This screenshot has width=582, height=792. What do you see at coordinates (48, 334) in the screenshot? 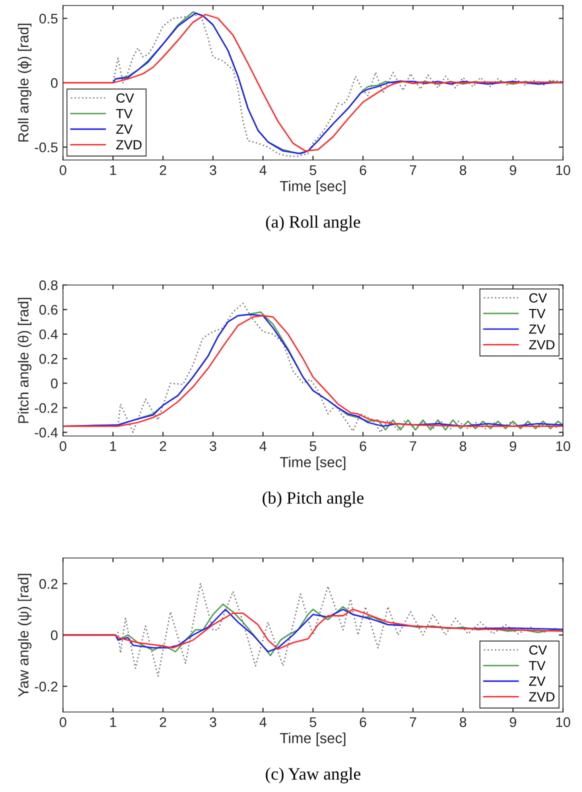
I see `y-tick-label: 0.4` at bounding box center [48, 334].